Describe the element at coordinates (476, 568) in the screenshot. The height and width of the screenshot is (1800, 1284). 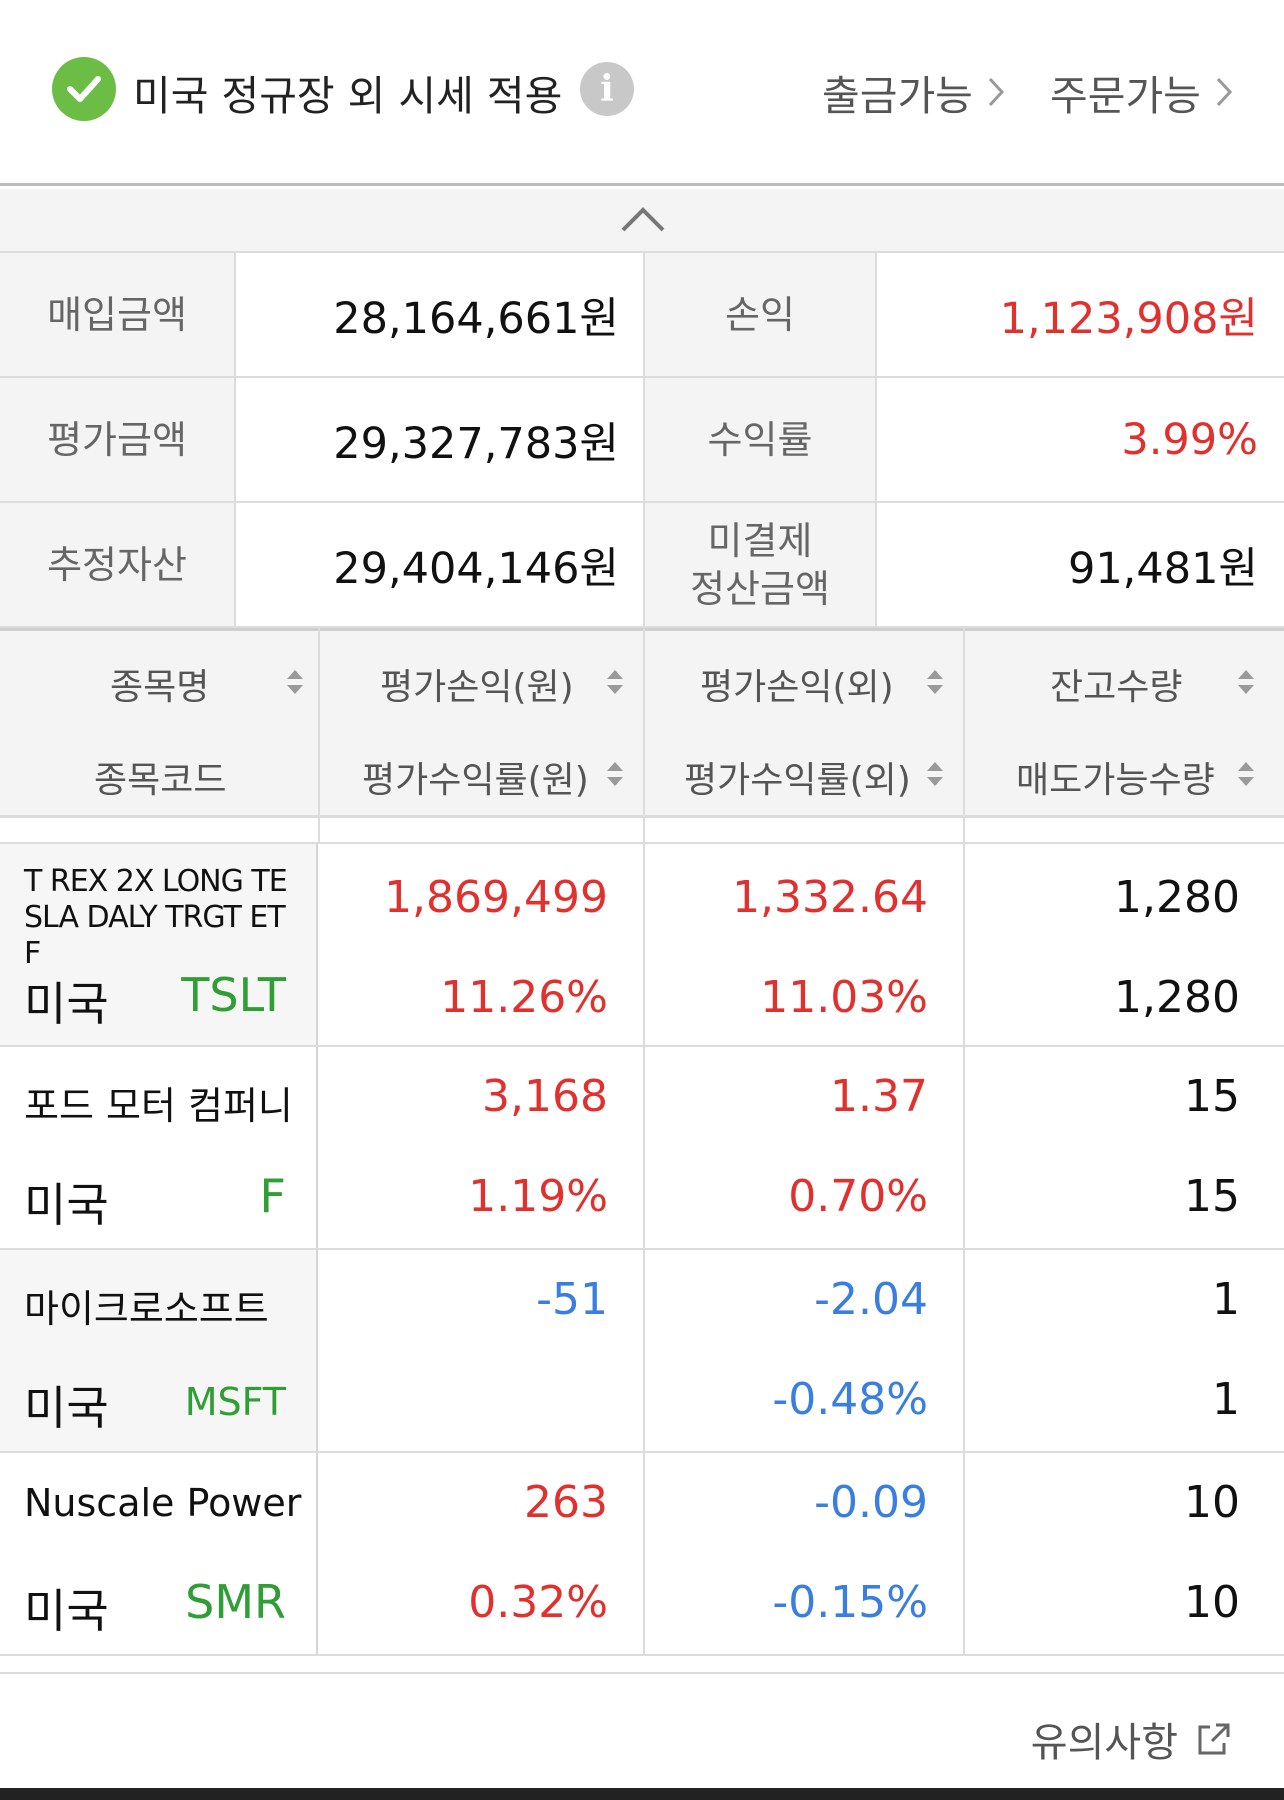
I see `estimated-assets-value: 29,404,146원` at that location.